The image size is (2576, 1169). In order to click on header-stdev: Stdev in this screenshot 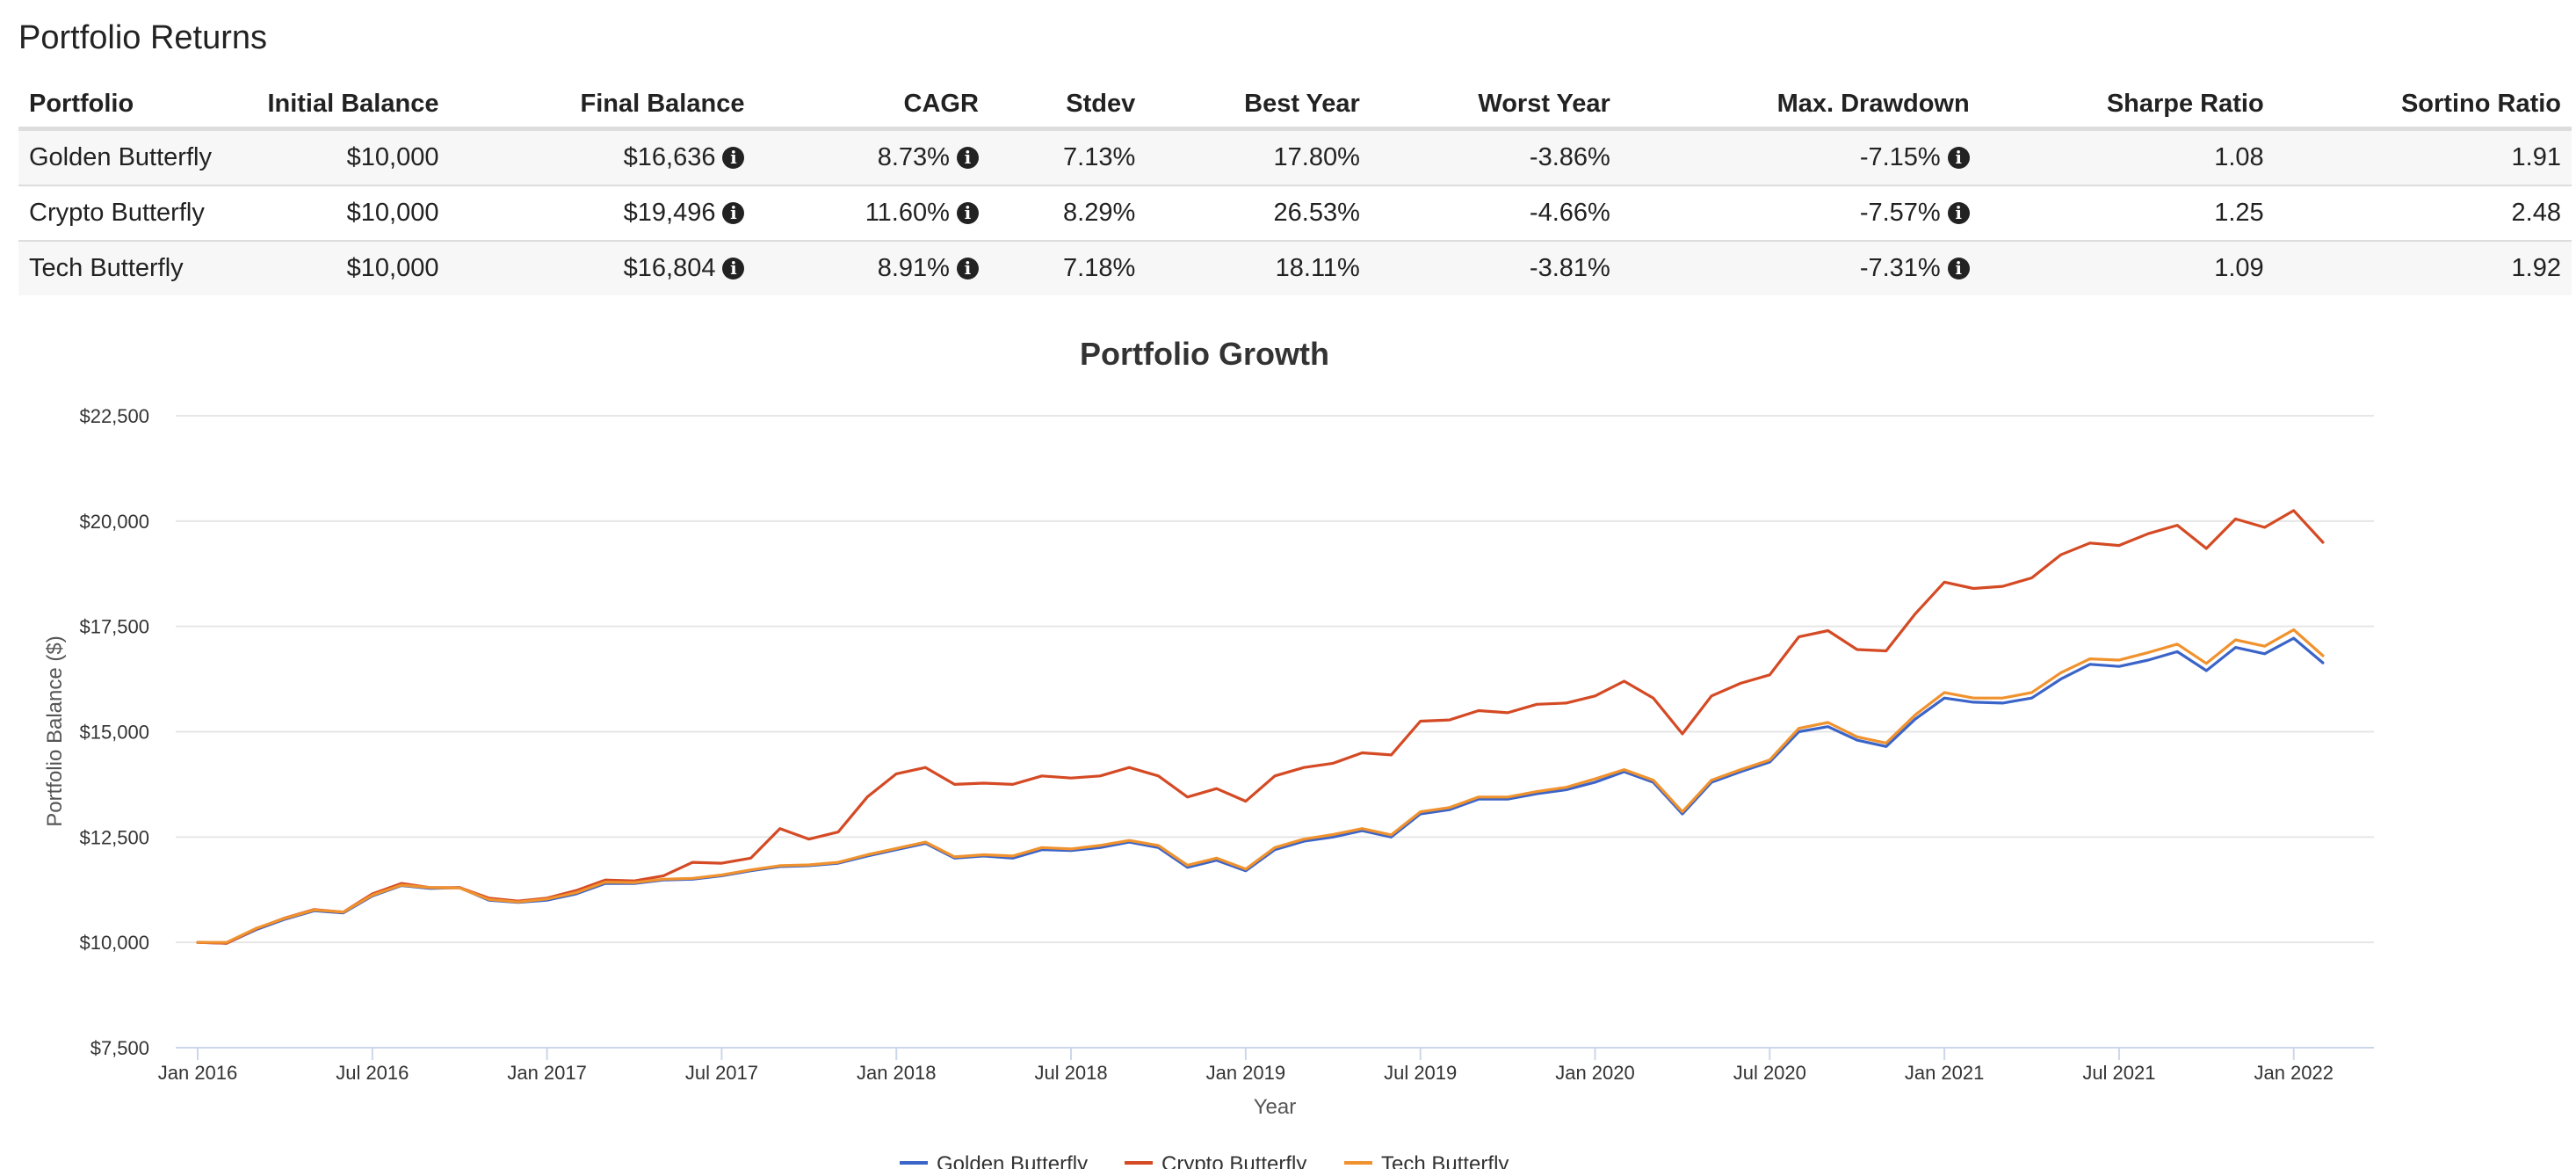, I will do `click(1067, 106)`.